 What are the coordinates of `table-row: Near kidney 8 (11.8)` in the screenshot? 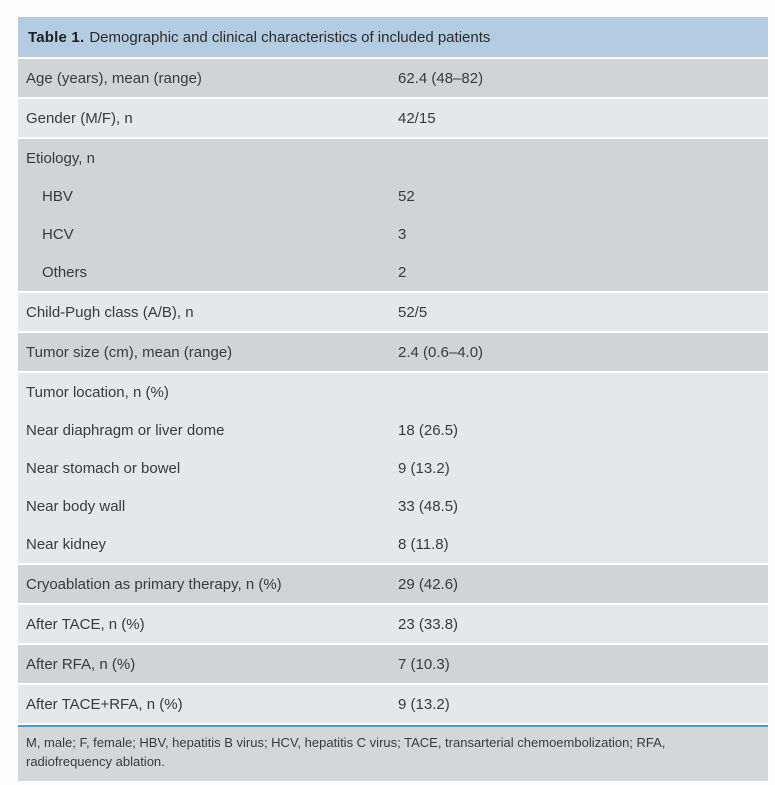 It's located at (393, 544).